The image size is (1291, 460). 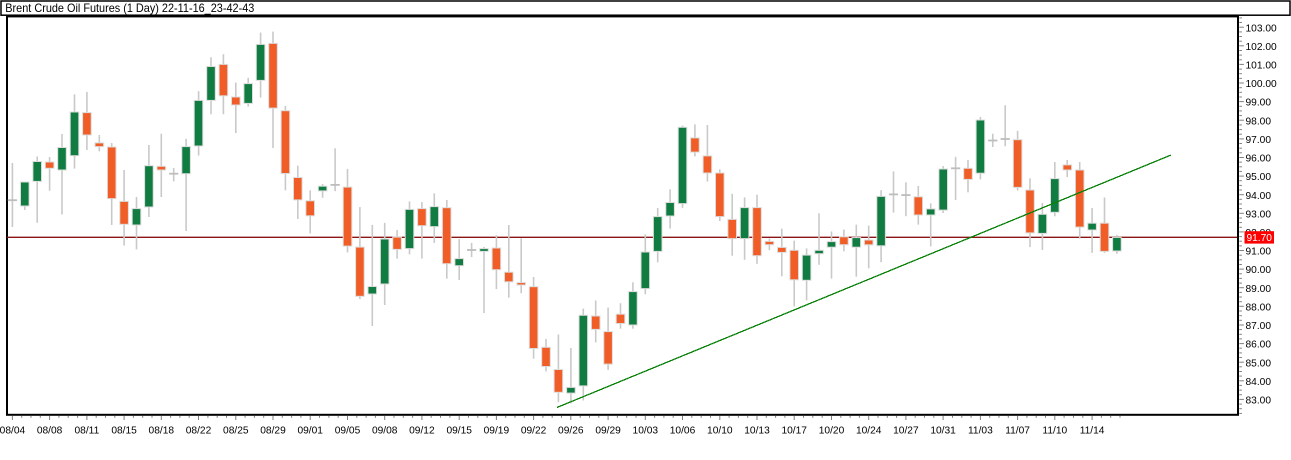 I want to click on svg-text: 08/15, so click(x=124, y=431).